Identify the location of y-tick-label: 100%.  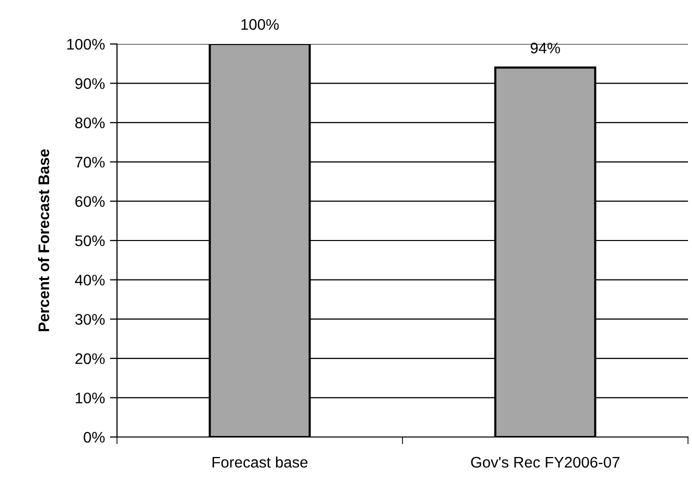
(86, 44).